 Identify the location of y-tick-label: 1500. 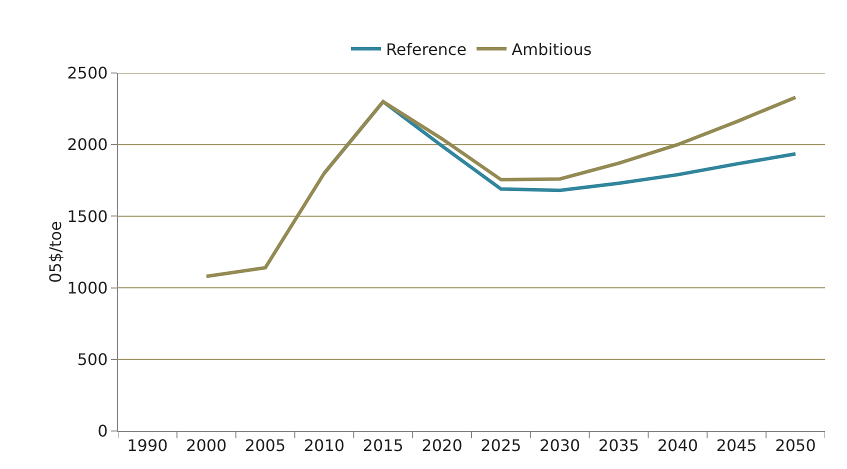
(87, 216).